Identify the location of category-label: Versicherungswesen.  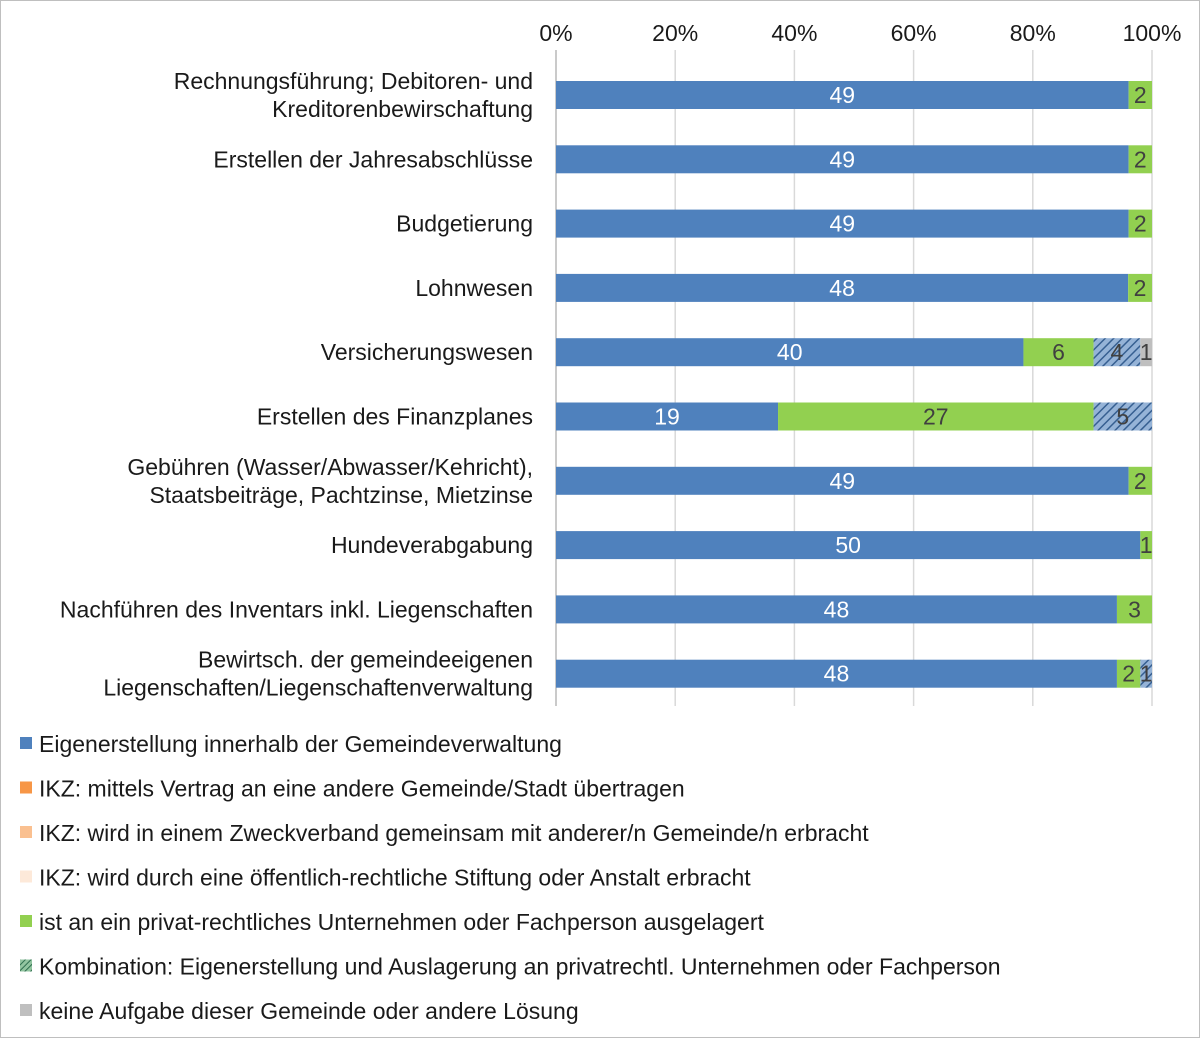
(427, 352).